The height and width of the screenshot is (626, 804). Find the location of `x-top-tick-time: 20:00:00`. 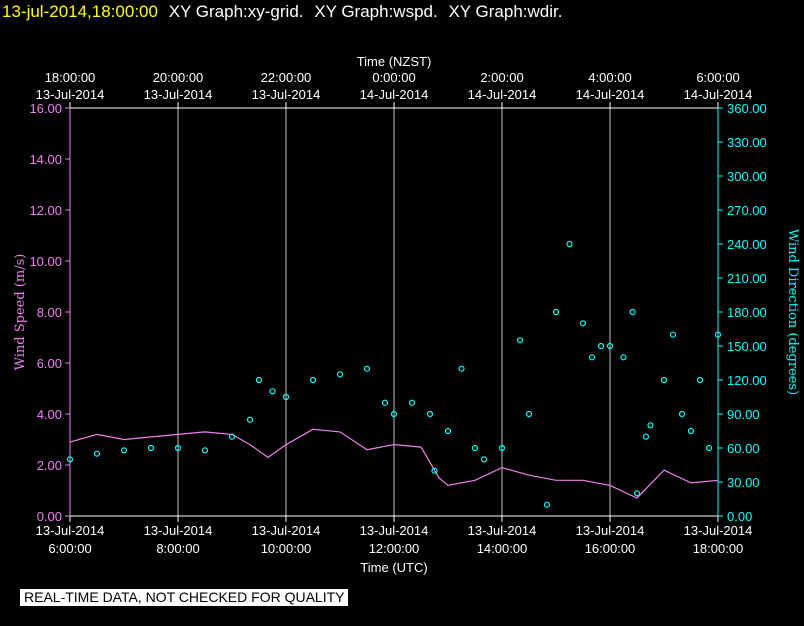

x-top-tick-time: 20:00:00 is located at coordinates (178, 77).